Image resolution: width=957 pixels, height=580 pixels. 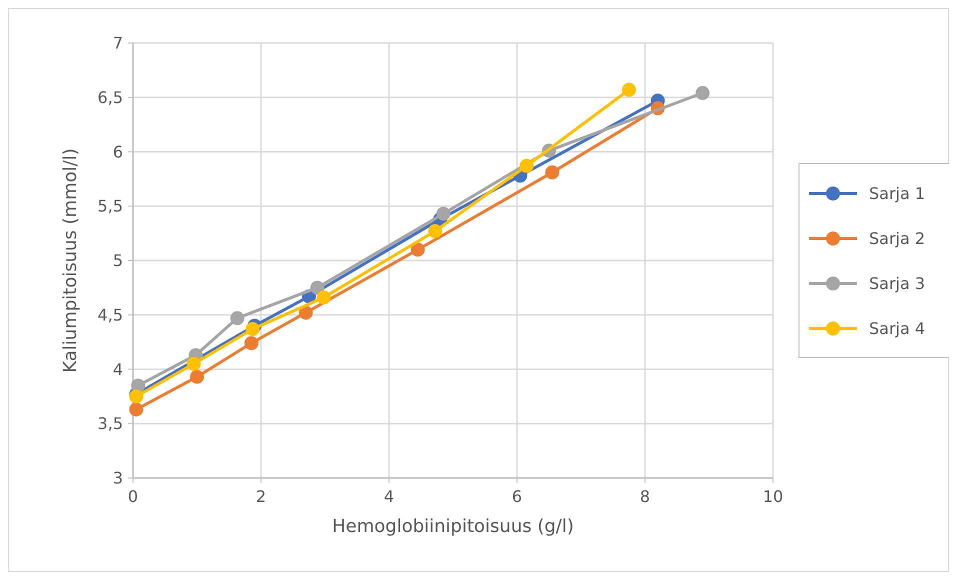 I want to click on legend-label: Sarja 1, so click(x=897, y=194).